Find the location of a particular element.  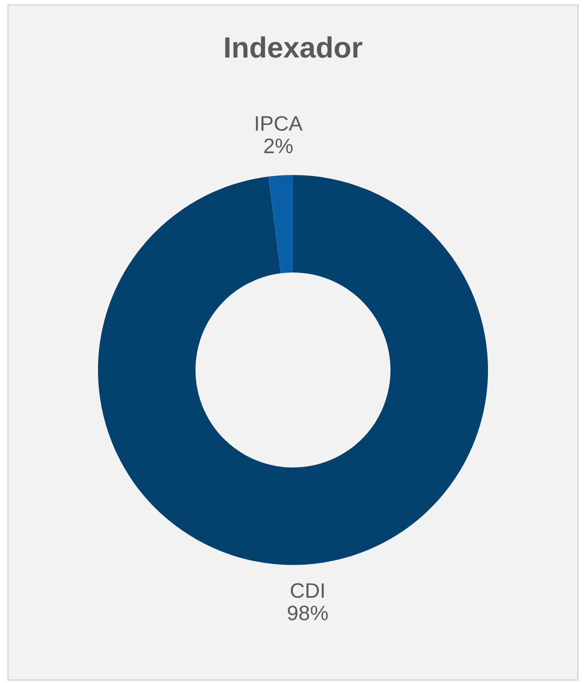

data-label: 98% is located at coordinates (308, 613).